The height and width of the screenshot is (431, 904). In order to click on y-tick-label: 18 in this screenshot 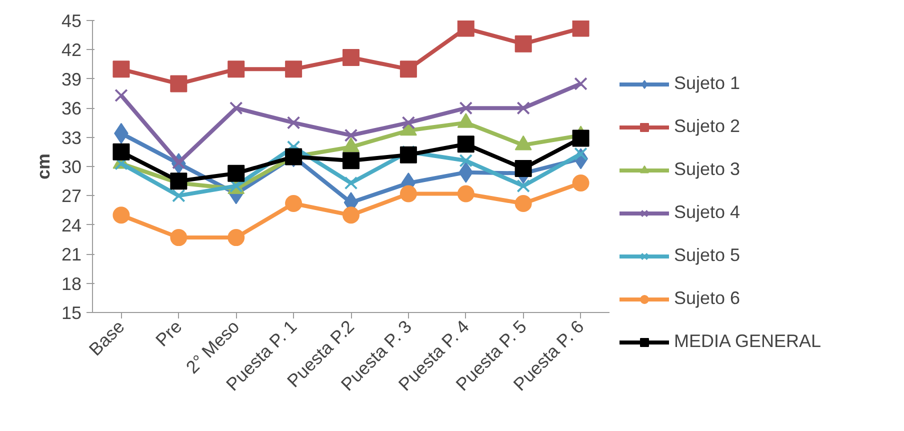, I will do `click(71, 284)`.